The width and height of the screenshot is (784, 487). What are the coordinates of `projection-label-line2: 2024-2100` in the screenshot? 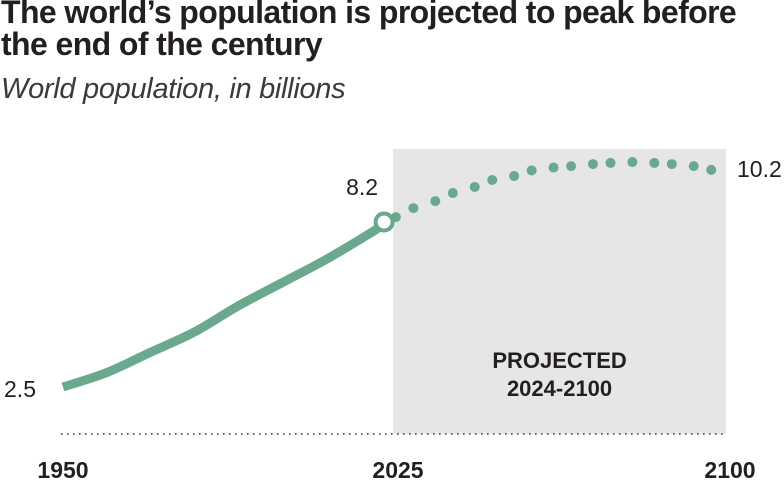 It's located at (559, 388).